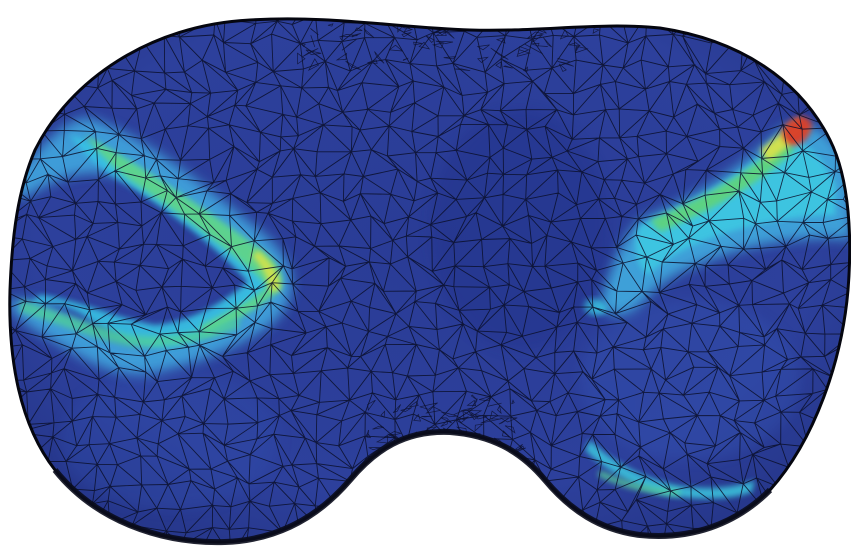  What do you see at coordinates (797, 131) in the screenshot?
I see `right-band-hotspot` at bounding box center [797, 131].